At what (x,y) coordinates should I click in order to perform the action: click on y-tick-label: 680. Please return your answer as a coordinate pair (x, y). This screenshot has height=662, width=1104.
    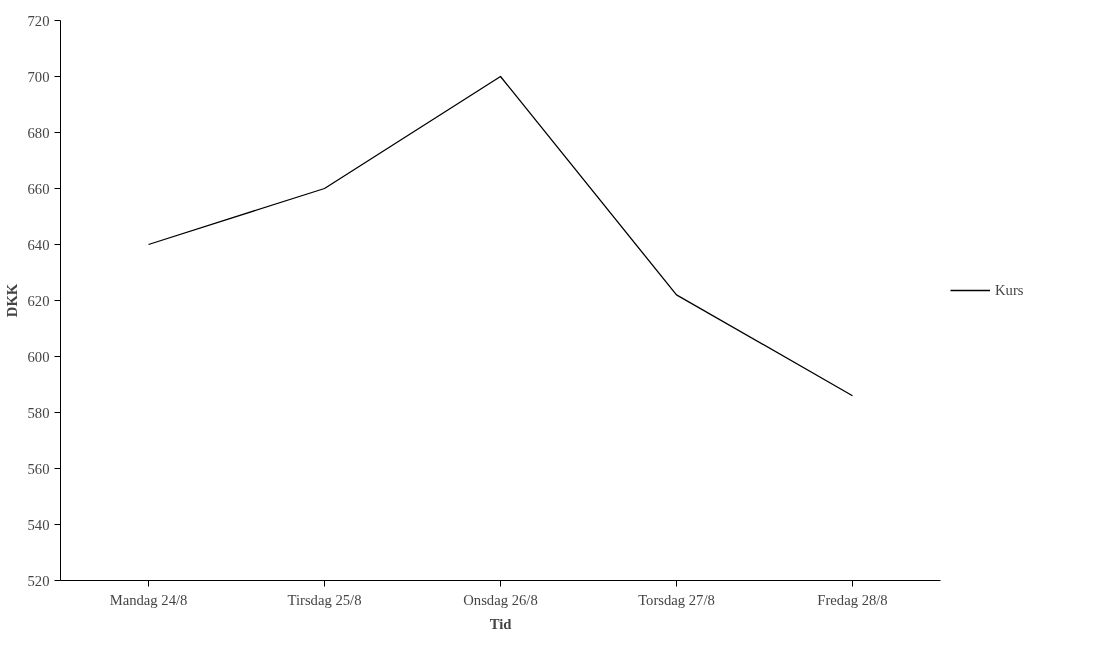
    Looking at the image, I should click on (38, 132).